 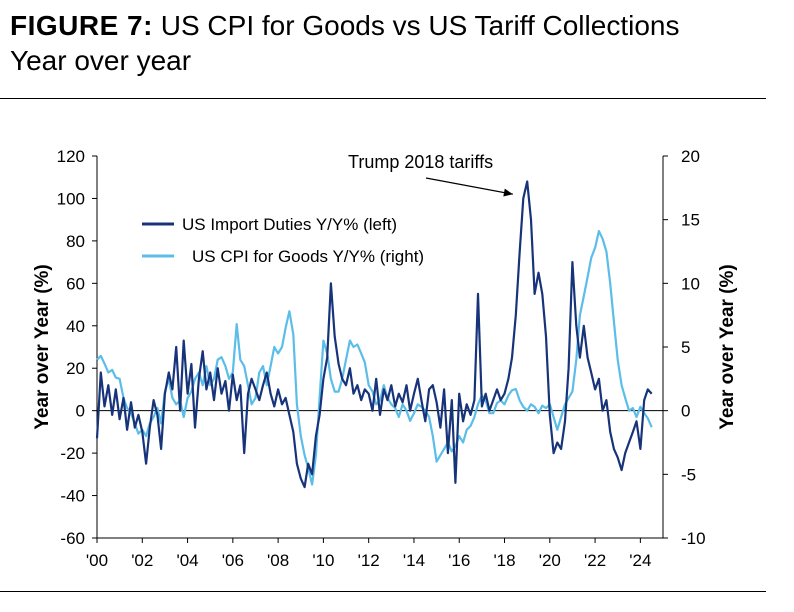 I want to click on y-axis-right-title: Year over Year (%), so click(x=727, y=346).